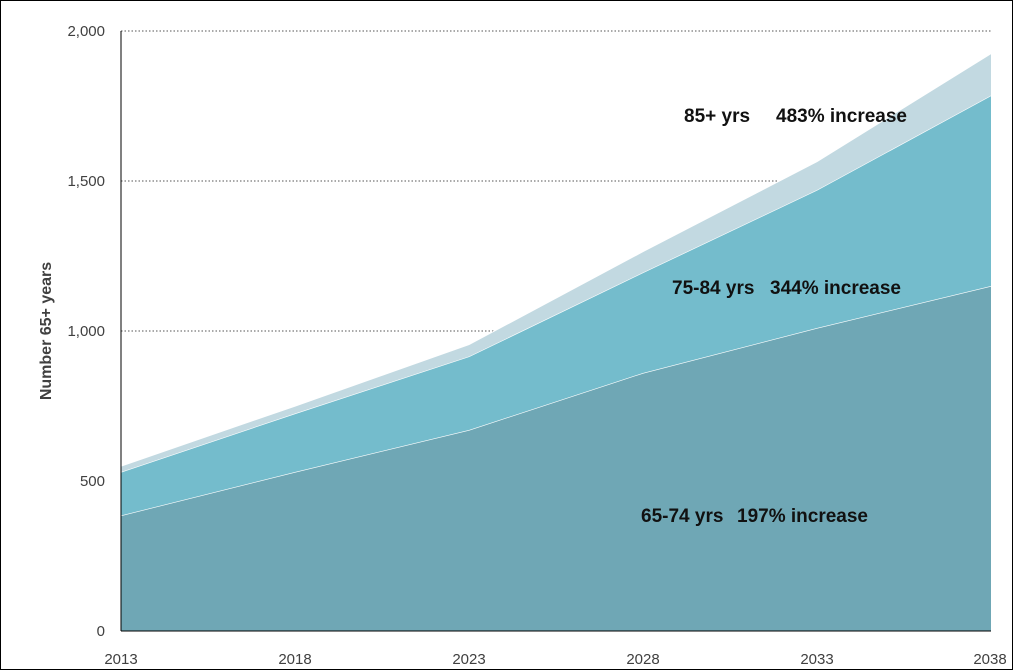 Image resolution: width=1013 pixels, height=670 pixels. I want to click on y-tick-label: 1,500, so click(86, 181).